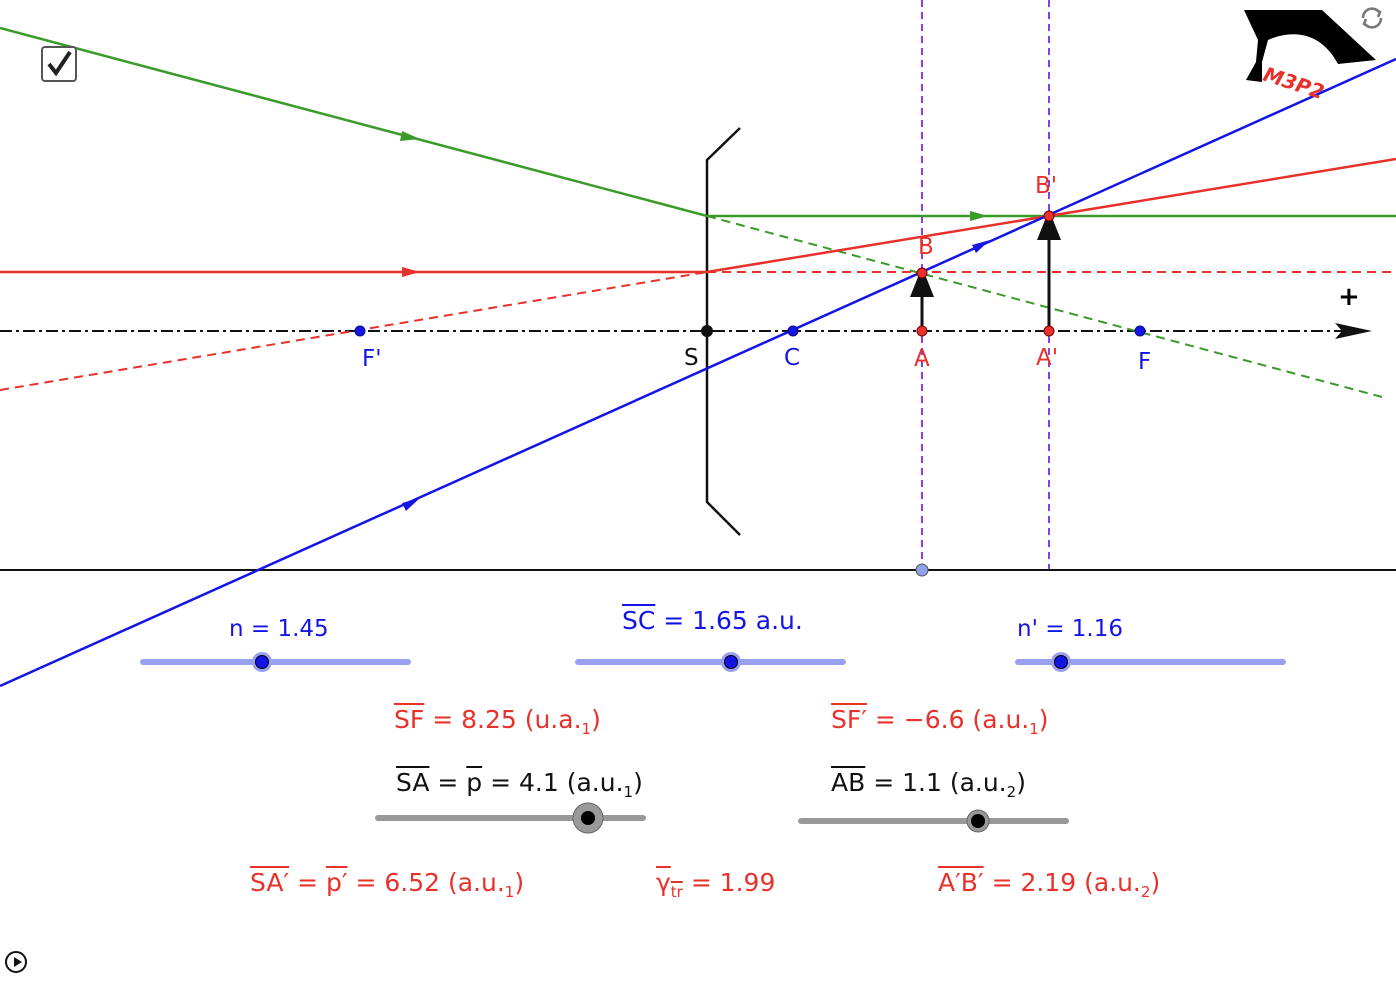 Image resolution: width=1396 pixels, height=982 pixels. Describe the element at coordinates (1150, 662) in the screenshot. I see `slider-n-prime` at that location.